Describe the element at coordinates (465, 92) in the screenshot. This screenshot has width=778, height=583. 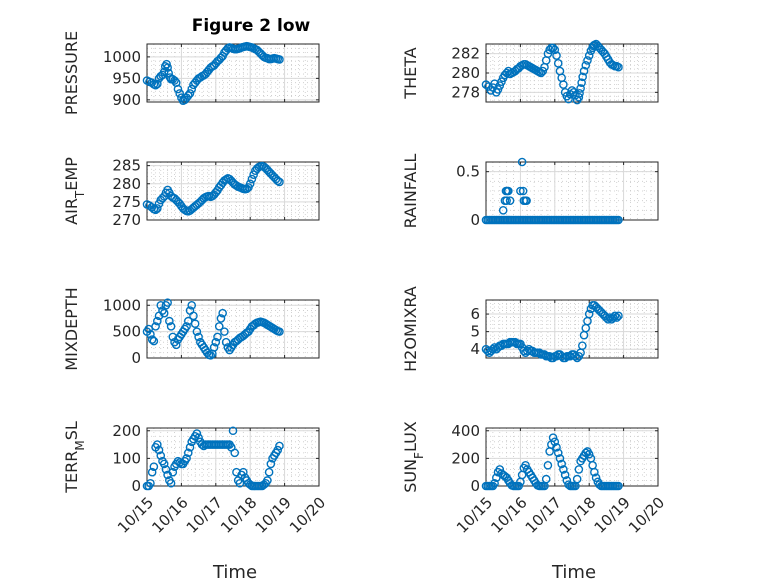
I see `y-tick-label: 278` at that location.